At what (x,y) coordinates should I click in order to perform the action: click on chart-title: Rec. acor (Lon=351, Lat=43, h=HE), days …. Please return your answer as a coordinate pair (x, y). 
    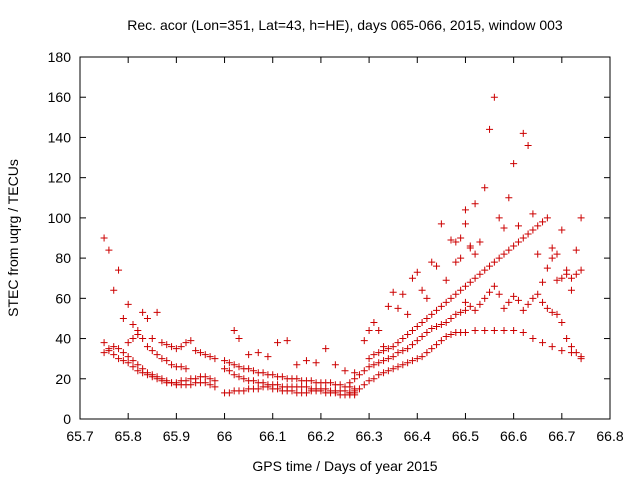
    Looking at the image, I should click on (345, 25).